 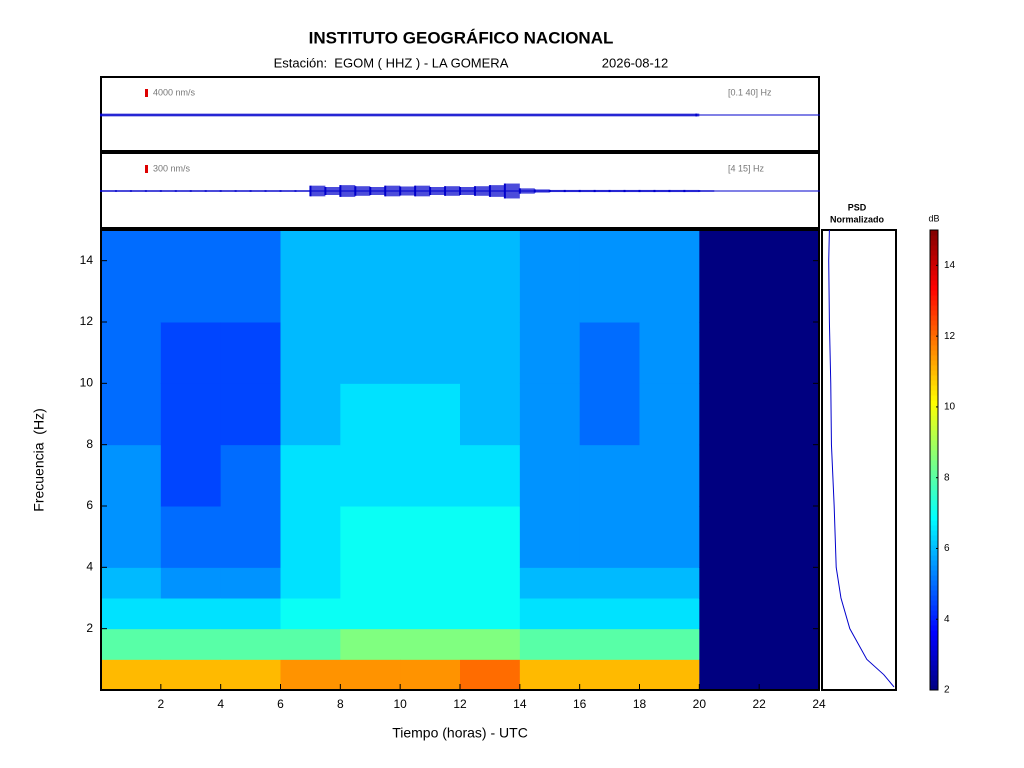 I want to click on y-tick-label: 10, so click(x=87, y=383).